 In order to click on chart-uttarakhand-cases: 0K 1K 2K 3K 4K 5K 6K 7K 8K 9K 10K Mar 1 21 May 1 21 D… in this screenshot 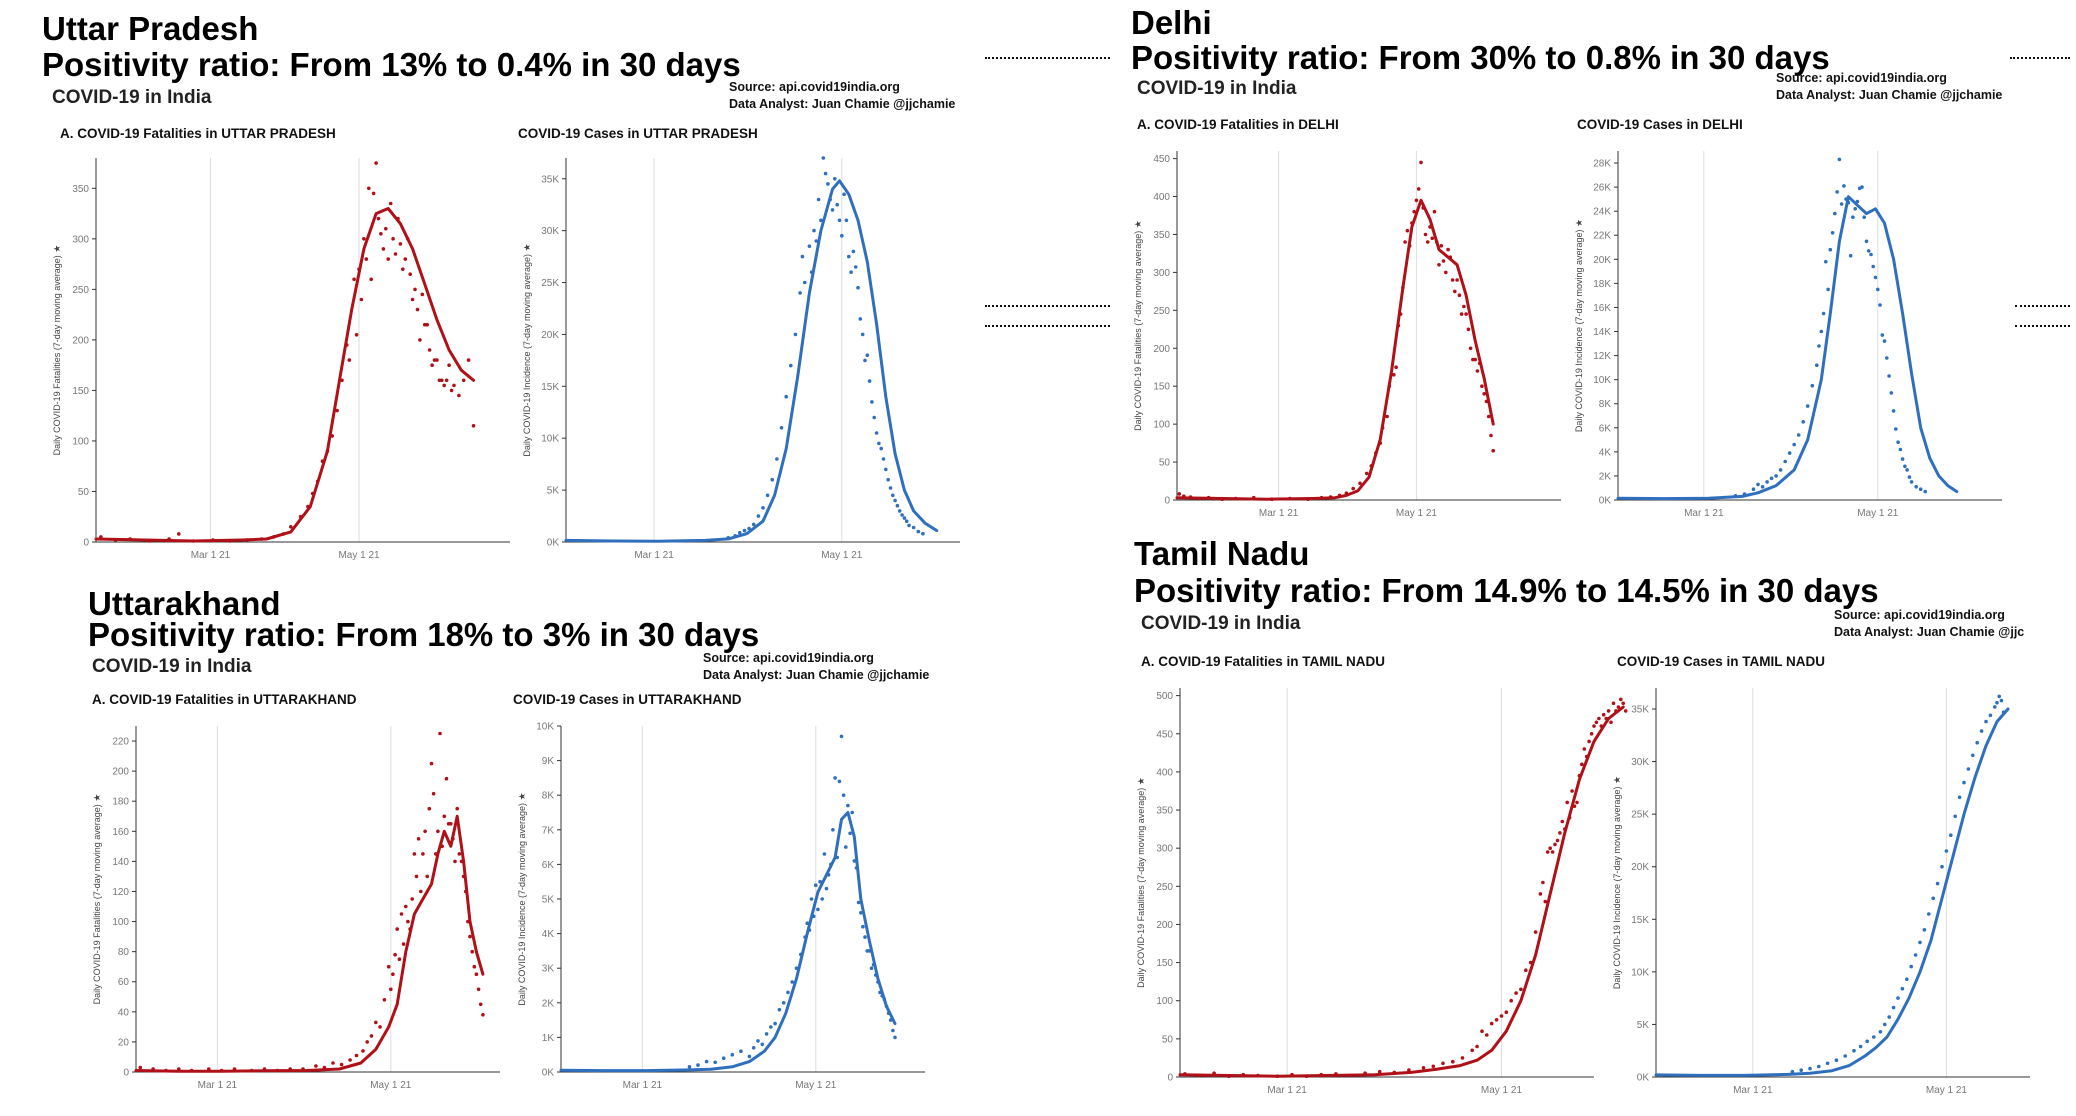, I will do `click(721, 906)`.